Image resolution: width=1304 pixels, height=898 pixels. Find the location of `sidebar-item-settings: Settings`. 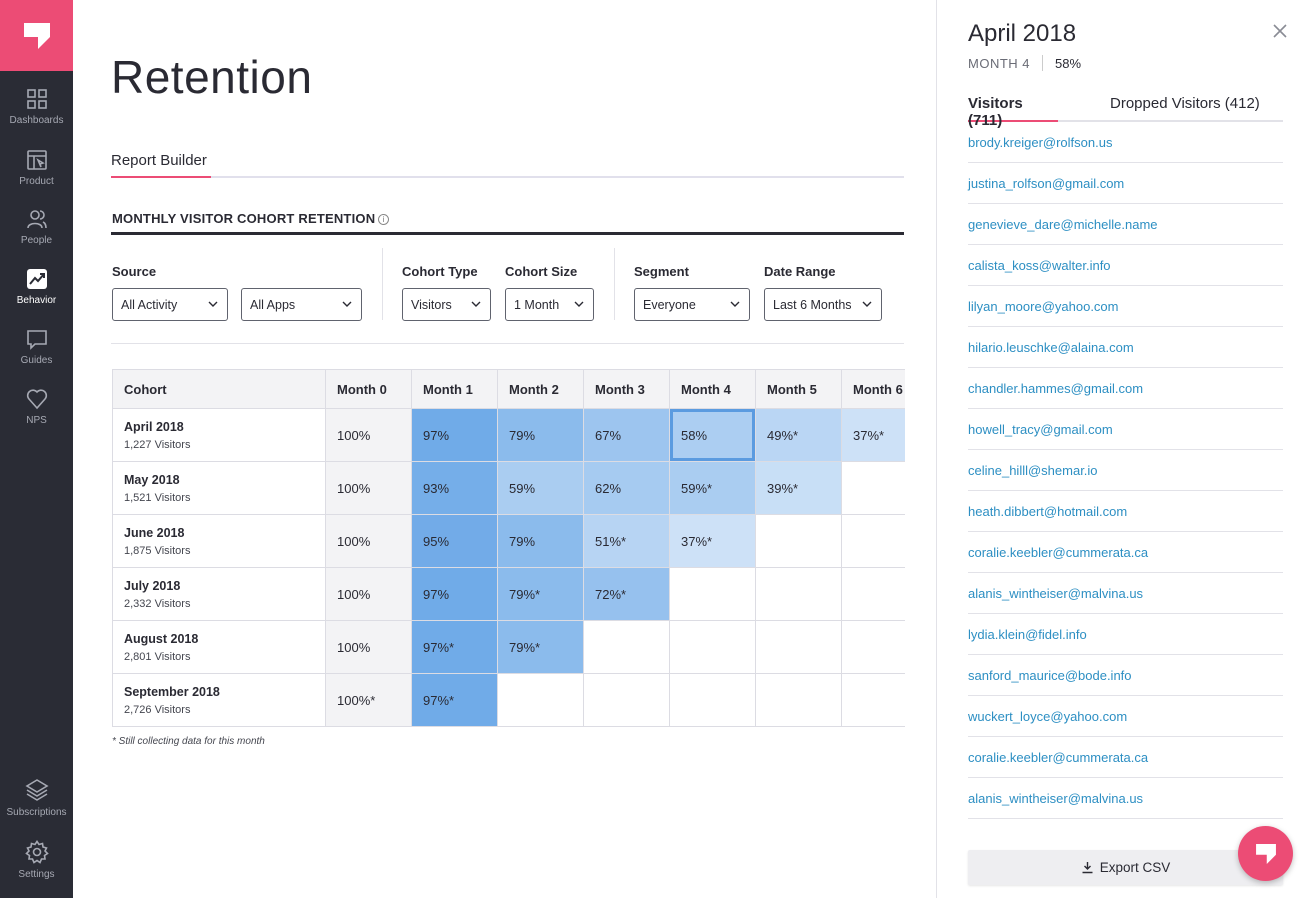

sidebar-item-settings: Settings is located at coordinates (36, 860).